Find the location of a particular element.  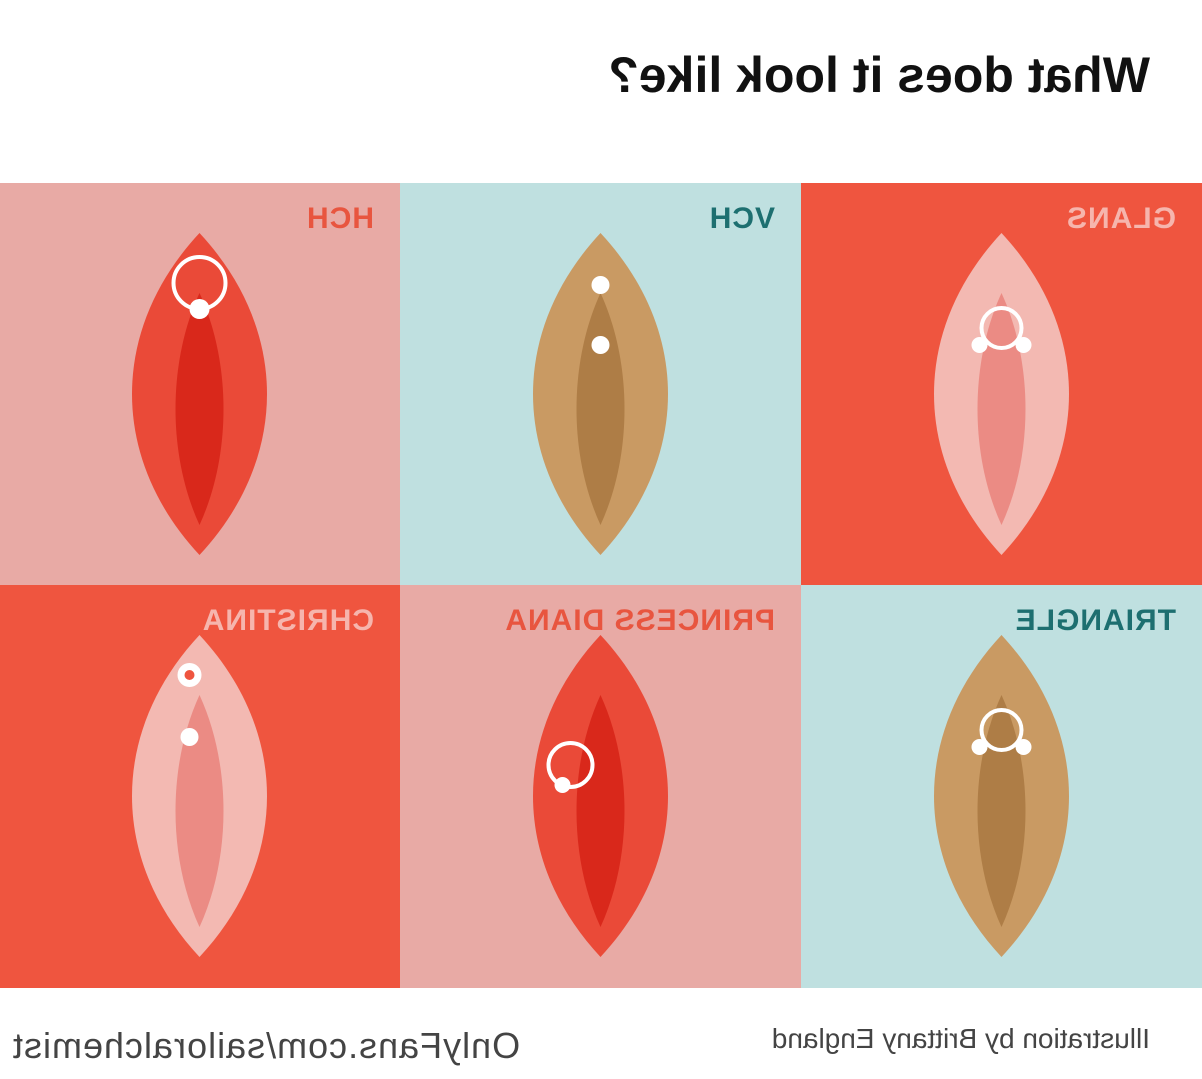

panel-label: HCH is located at coordinates (340, 218).